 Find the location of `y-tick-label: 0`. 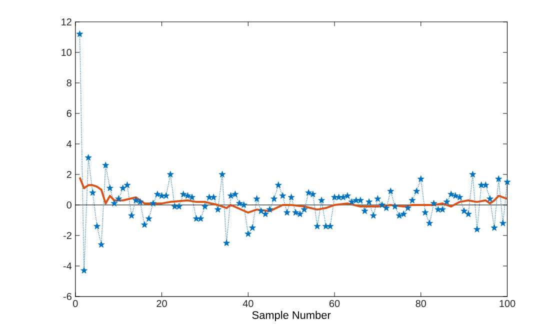

y-tick-label: 0 is located at coordinates (69, 204).